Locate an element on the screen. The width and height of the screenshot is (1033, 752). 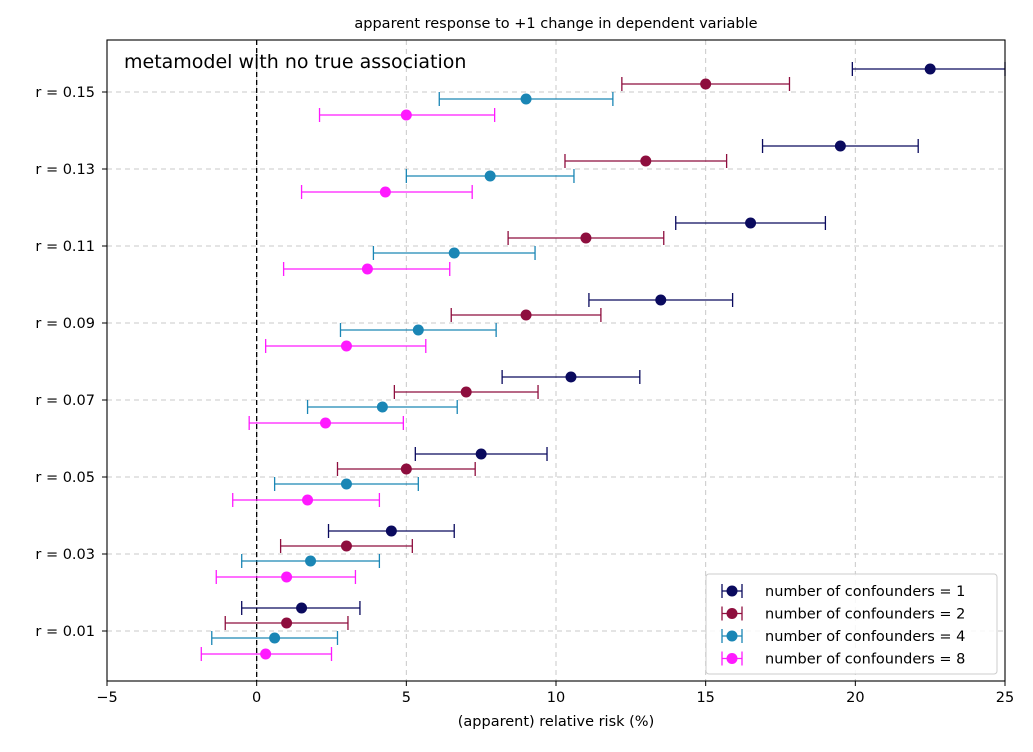
y-tick-label: r = 0.11 is located at coordinates (65, 247).